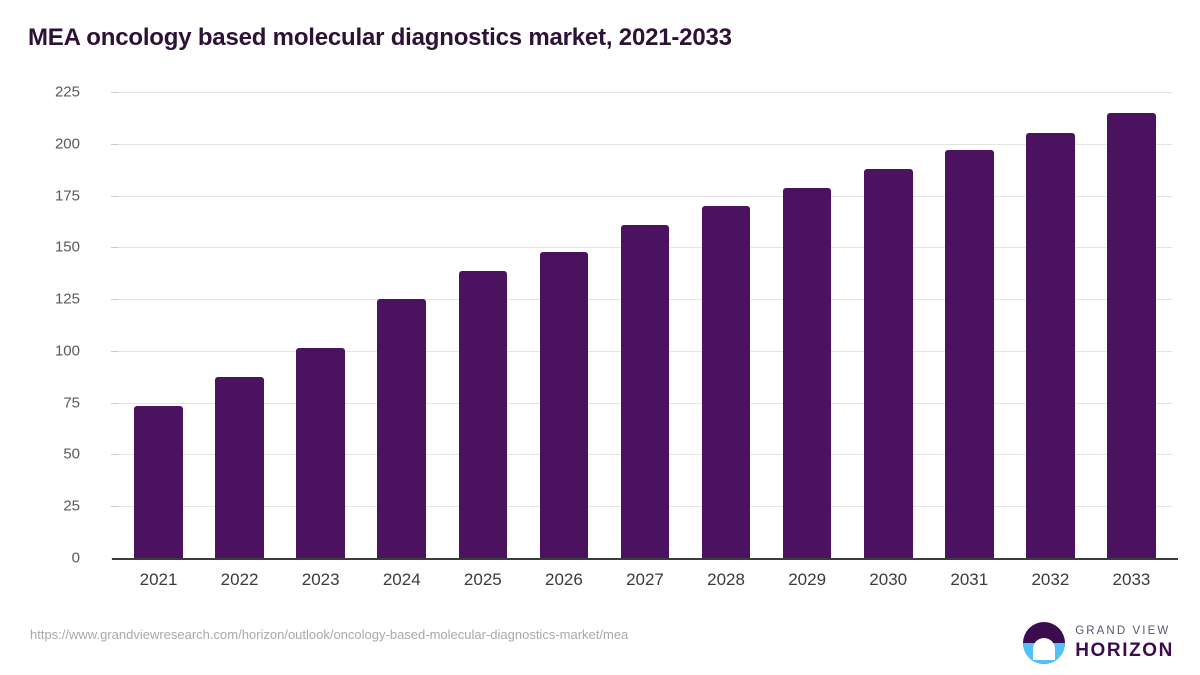 This screenshot has height=675, width=1200. What do you see at coordinates (71, 403) in the screenshot?
I see `y-axis-tick-label: 75` at bounding box center [71, 403].